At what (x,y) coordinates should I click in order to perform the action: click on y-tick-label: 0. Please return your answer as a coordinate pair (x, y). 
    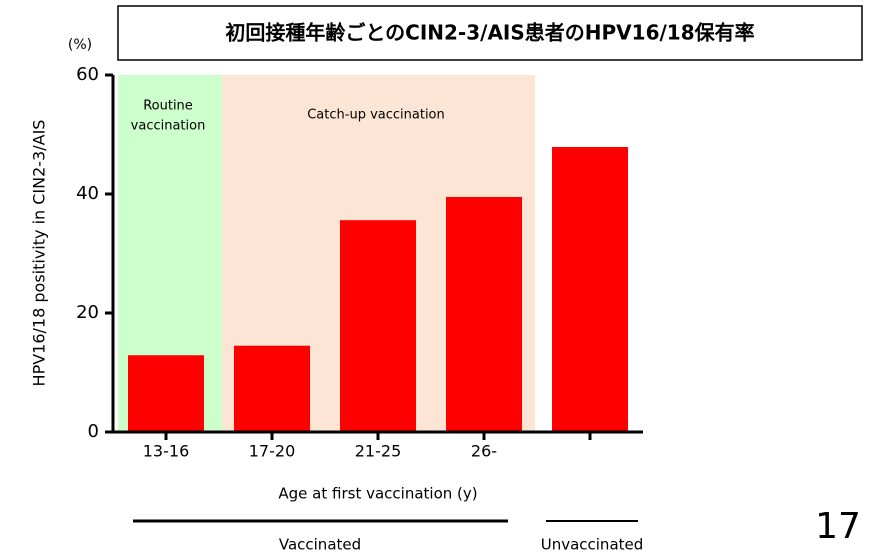
    Looking at the image, I should click on (93, 431).